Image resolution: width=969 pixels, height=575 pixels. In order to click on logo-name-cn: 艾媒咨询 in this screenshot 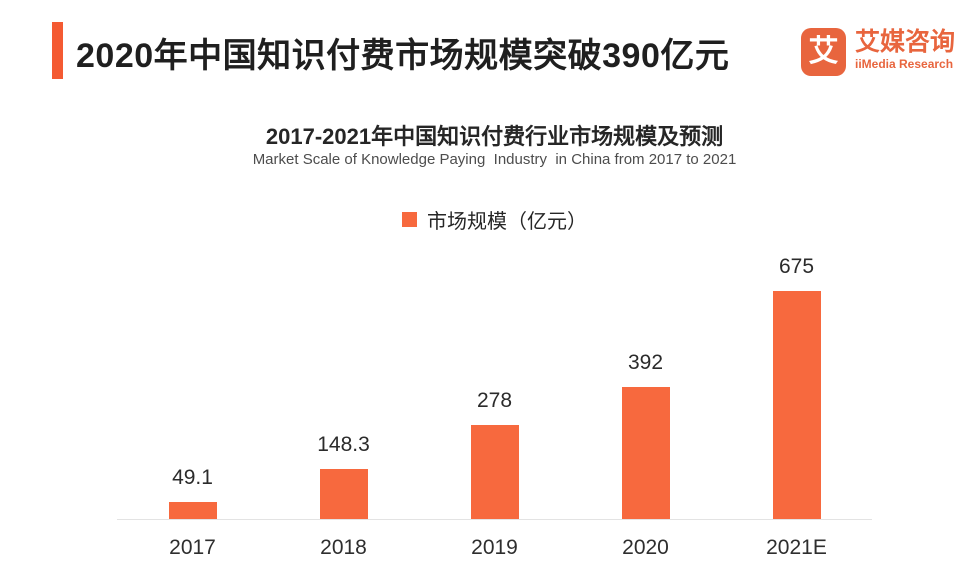, I will do `click(905, 42)`.